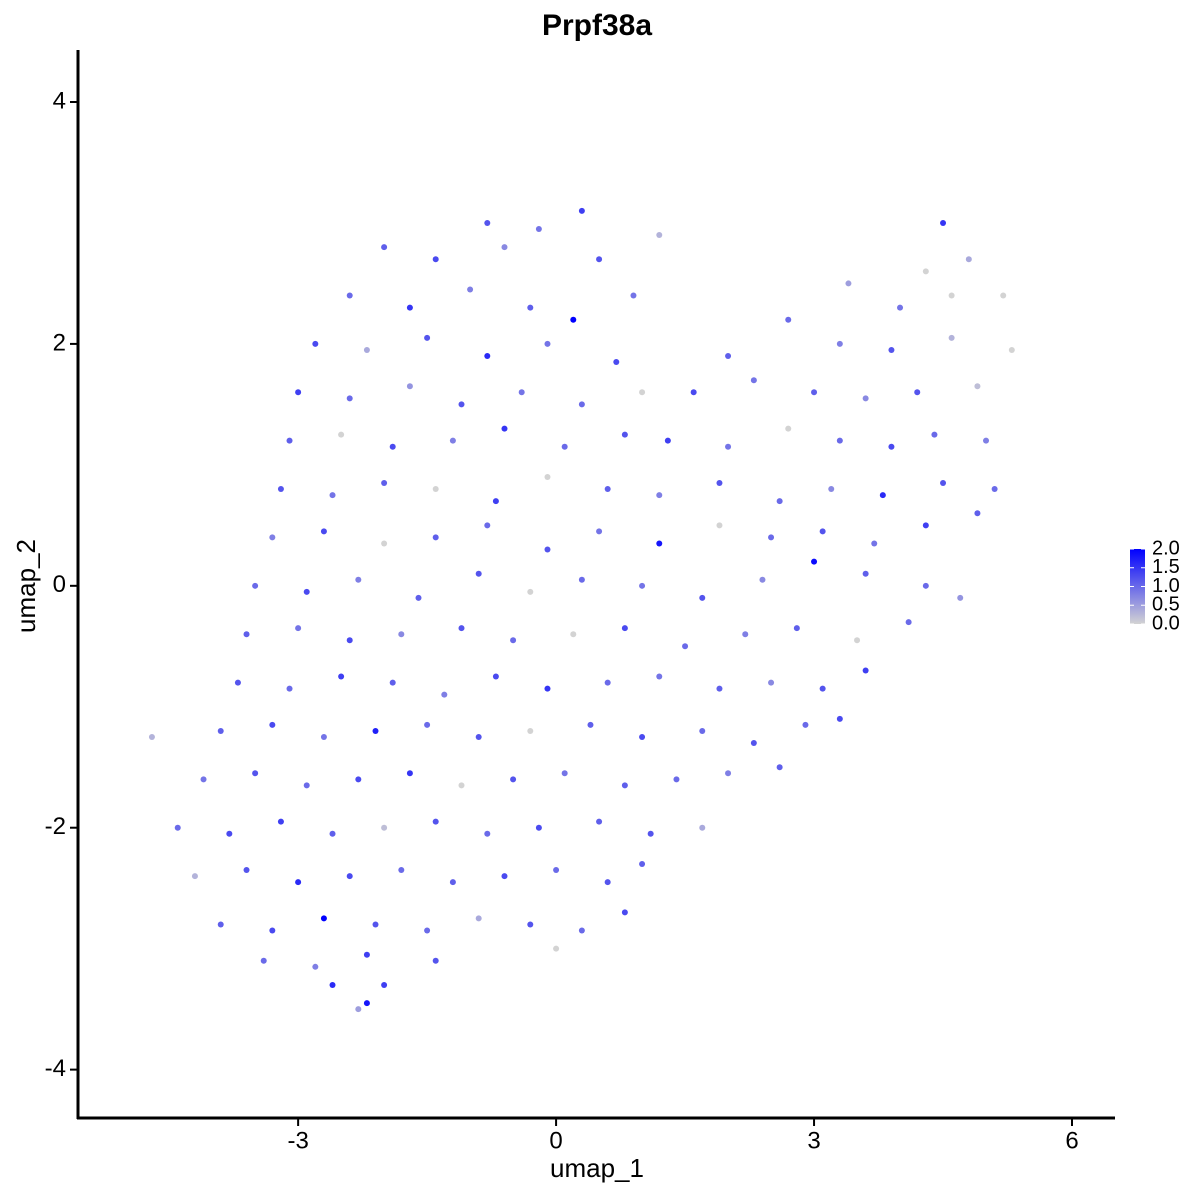 Image resolution: width=1200 pixels, height=1200 pixels. I want to click on x-tick-label: -3, so click(297, 1140).